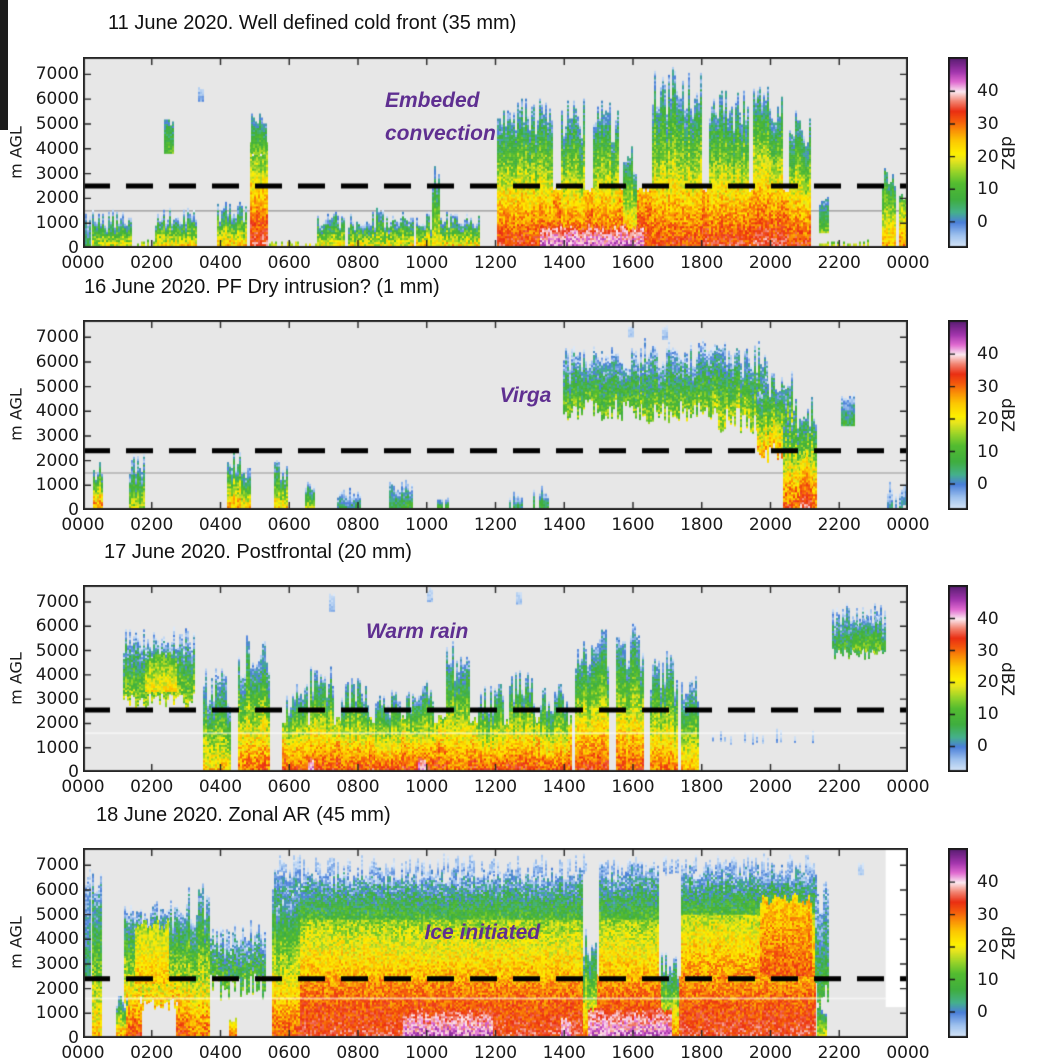 The height and width of the screenshot is (1063, 1037). What do you see at coordinates (262, 287) in the screenshot?
I see `panel-title: 16 June 2020. PF Dry intrusion? (1 mm)` at bounding box center [262, 287].